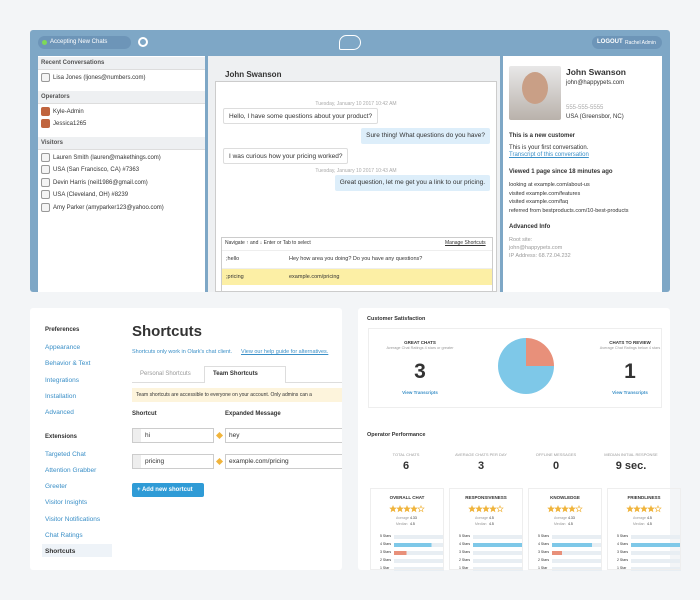 The height and width of the screenshot is (600, 700). I want to click on avg-value: 4.5, so click(649, 518).